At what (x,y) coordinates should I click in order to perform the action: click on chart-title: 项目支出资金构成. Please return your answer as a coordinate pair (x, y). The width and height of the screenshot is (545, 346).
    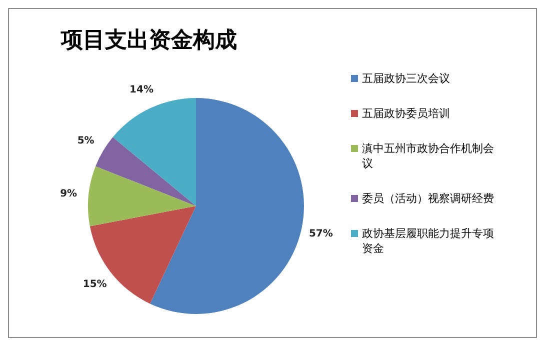
    Looking at the image, I should click on (149, 40).